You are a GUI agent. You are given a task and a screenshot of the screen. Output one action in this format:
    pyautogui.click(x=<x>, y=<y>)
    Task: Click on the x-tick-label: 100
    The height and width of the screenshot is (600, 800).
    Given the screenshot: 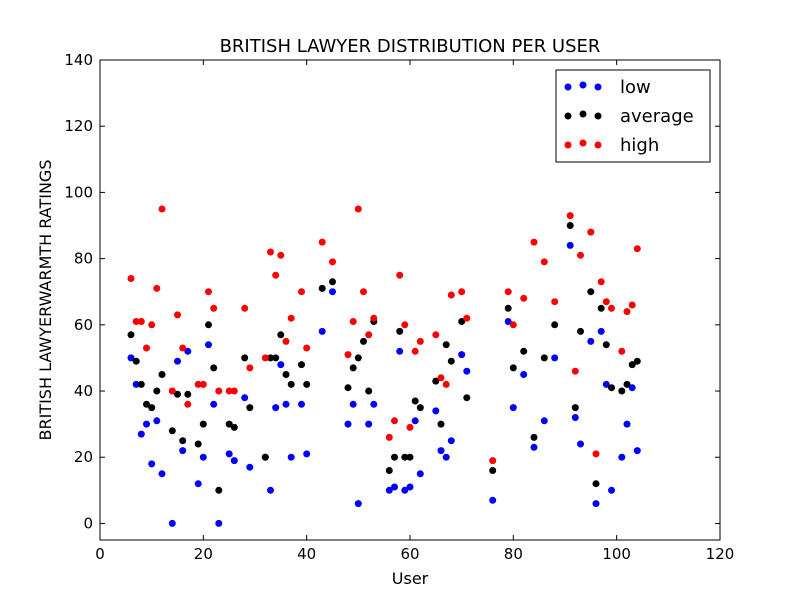 What is the action you would take?
    pyautogui.click(x=616, y=554)
    